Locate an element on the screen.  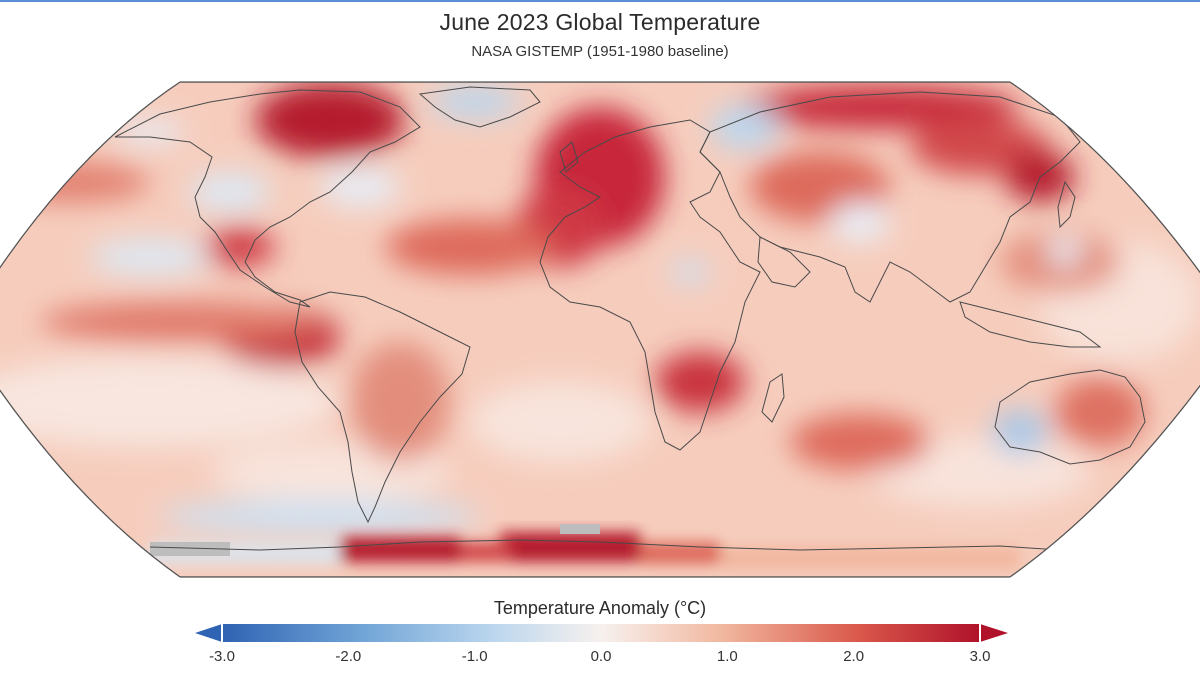
south-america-outline is located at coordinates (382, 407).